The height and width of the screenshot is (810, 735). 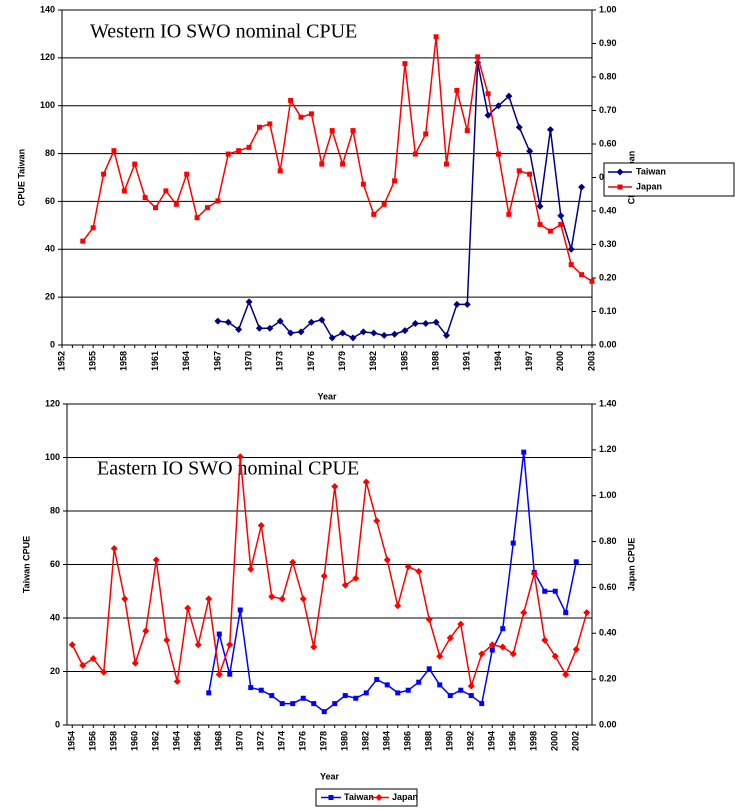 What do you see at coordinates (608, 311) in the screenshot?
I see `y2-tick-label: 0.10` at bounding box center [608, 311].